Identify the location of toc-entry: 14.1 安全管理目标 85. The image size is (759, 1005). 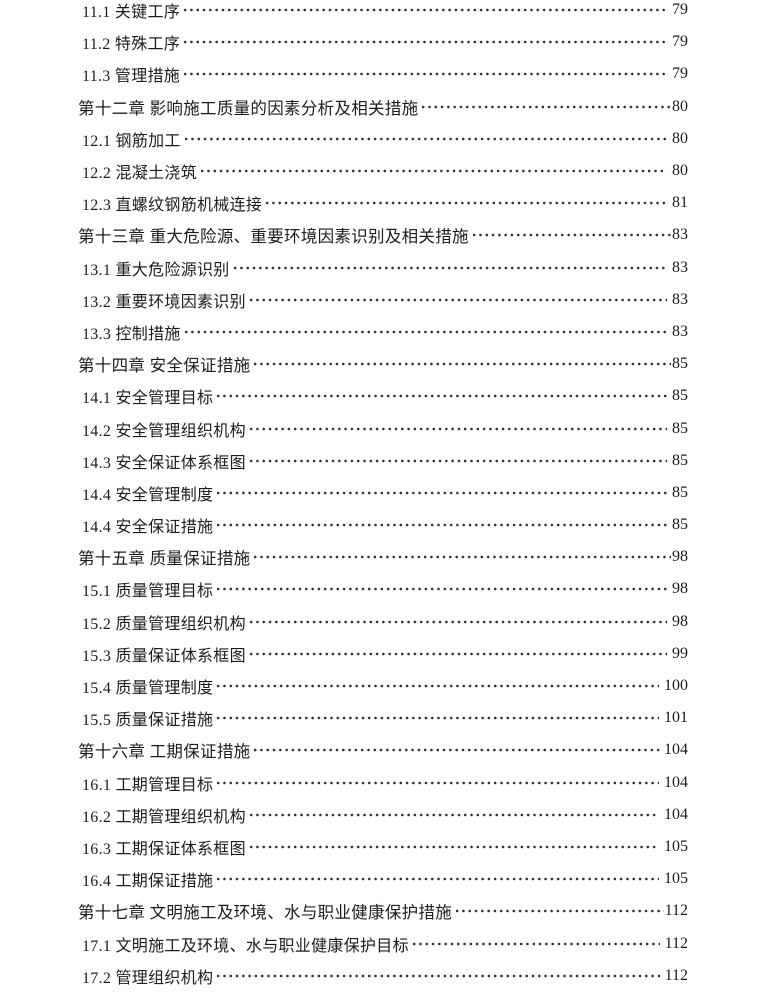
(379, 396).